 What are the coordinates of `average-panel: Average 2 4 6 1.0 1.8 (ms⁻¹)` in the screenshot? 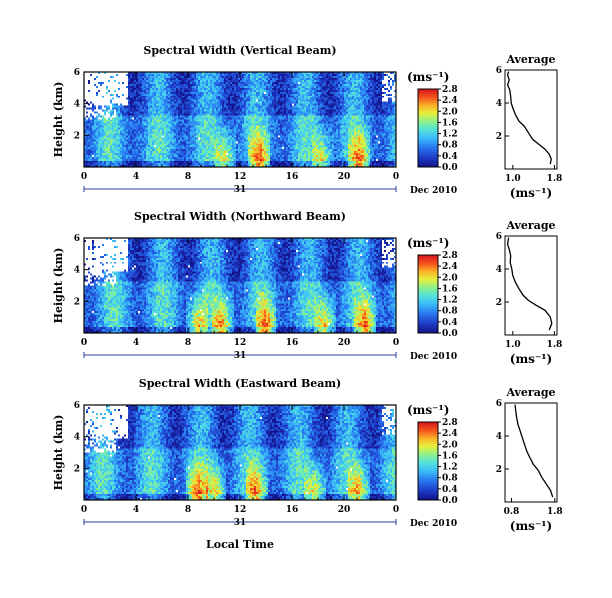 It's located at (529, 292).